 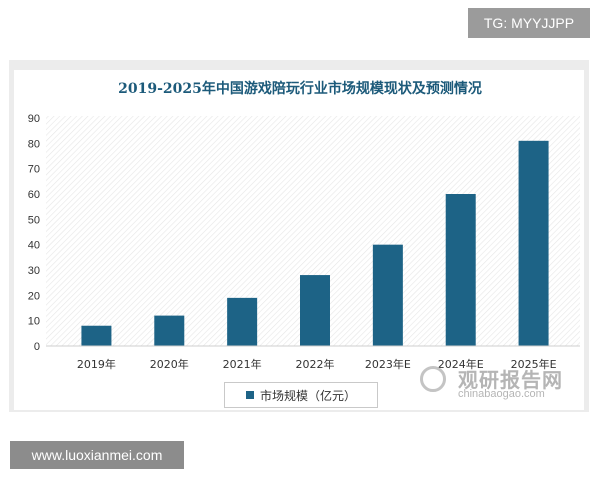 I want to click on y-axis: 0 10 20 30 40 50 60 70 80 90, so click(x=34, y=233).